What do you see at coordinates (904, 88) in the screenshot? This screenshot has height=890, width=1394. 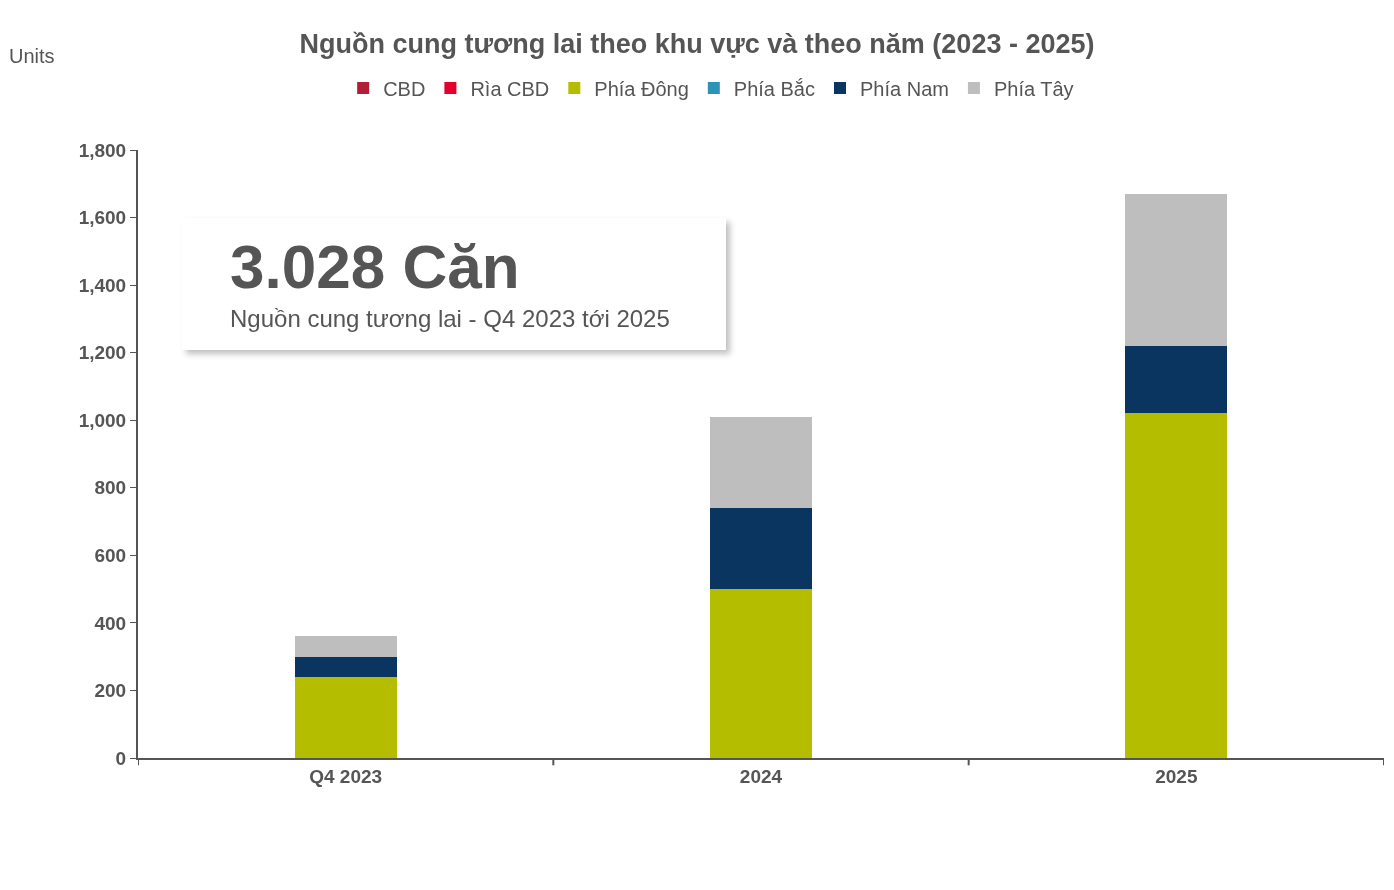 I see `legend-label: Phía Nam` at bounding box center [904, 88].